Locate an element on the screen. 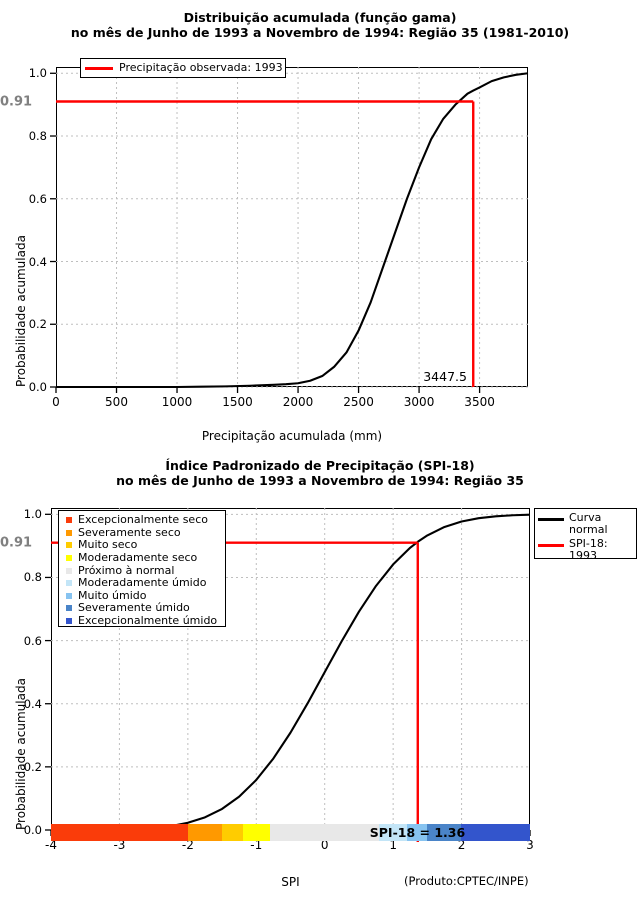 This screenshot has width=640, height=900. category-legend-label: Moderadamente seco is located at coordinates (138, 558).